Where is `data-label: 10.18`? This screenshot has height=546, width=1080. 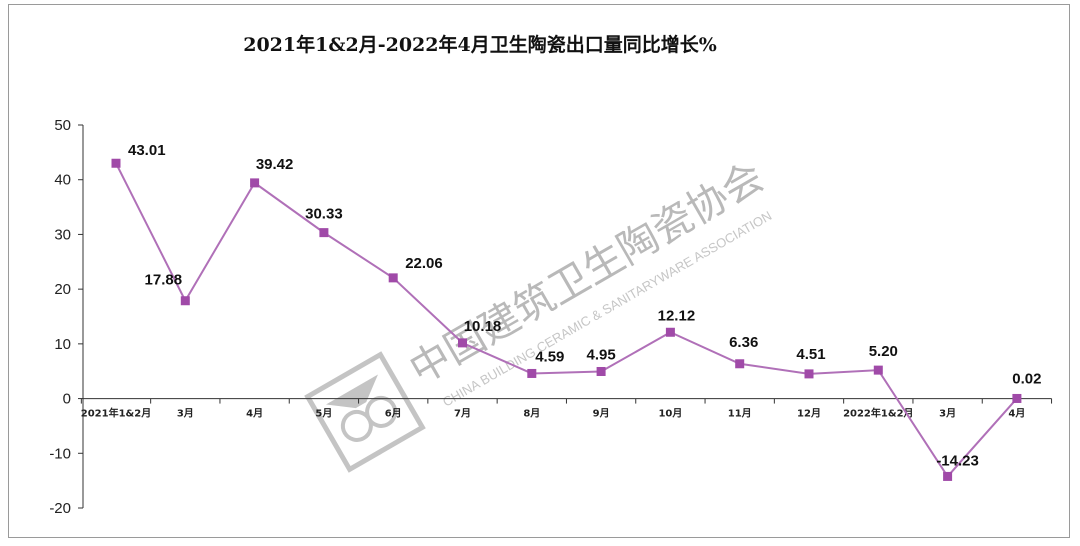
data-label: 10.18 is located at coordinates (483, 326).